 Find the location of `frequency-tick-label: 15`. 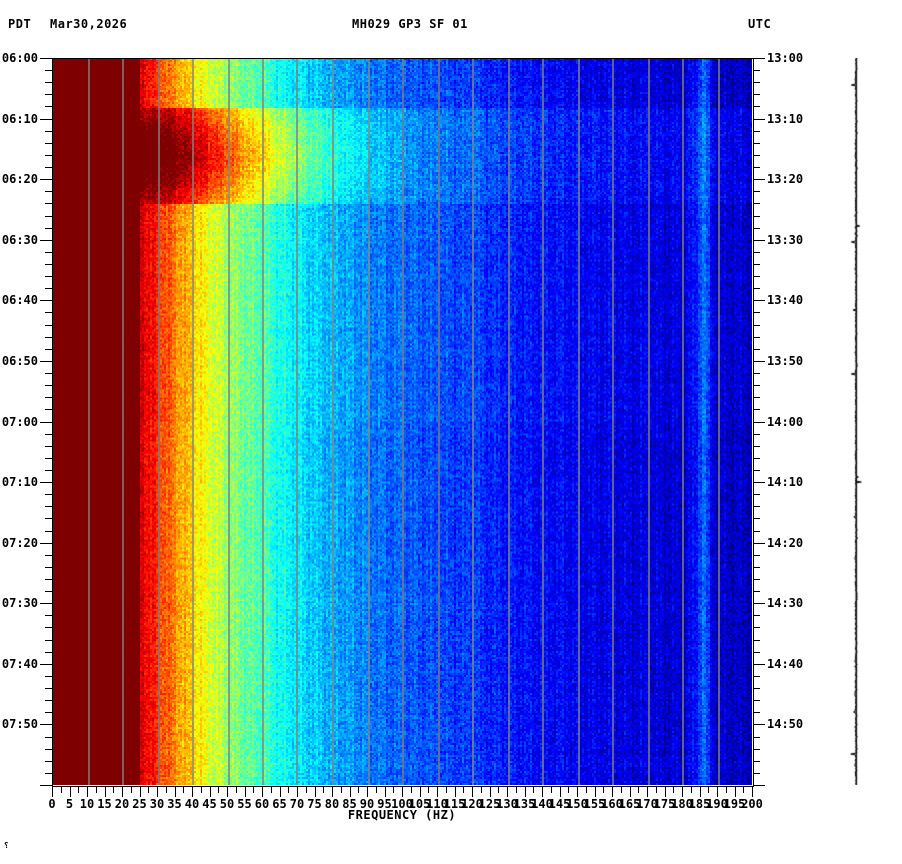

frequency-tick-label: 15 is located at coordinates (104, 804).